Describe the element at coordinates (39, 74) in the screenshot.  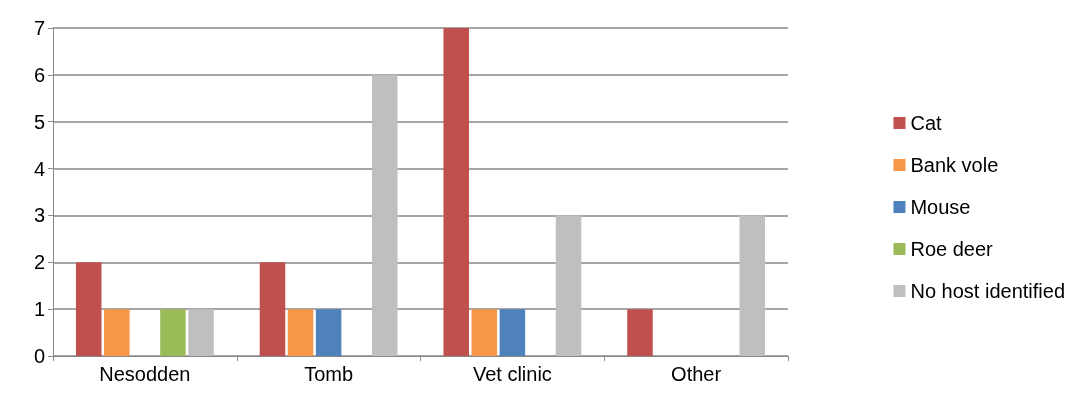
I see `y-tick-label: 6` at that location.